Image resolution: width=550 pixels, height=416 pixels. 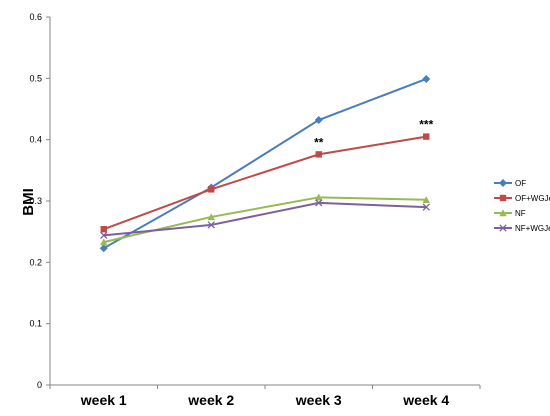 What do you see at coordinates (28, 202) in the screenshot?
I see `y-axis-title: BMI` at bounding box center [28, 202].